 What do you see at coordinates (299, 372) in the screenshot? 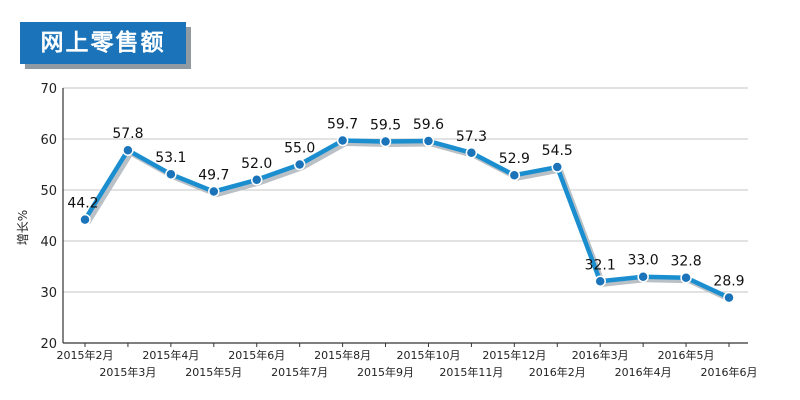
I see `x-tick-label: 2015年7月` at bounding box center [299, 372].